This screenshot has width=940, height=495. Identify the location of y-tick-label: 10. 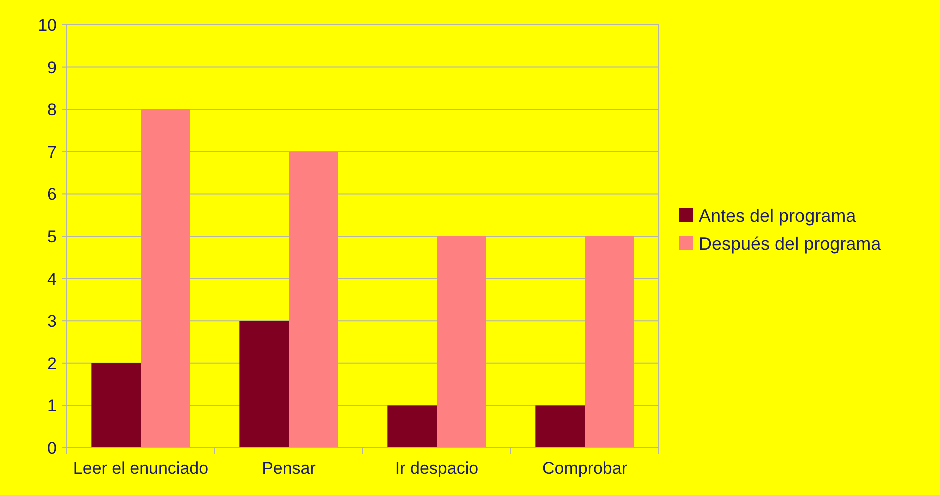
(47, 25).